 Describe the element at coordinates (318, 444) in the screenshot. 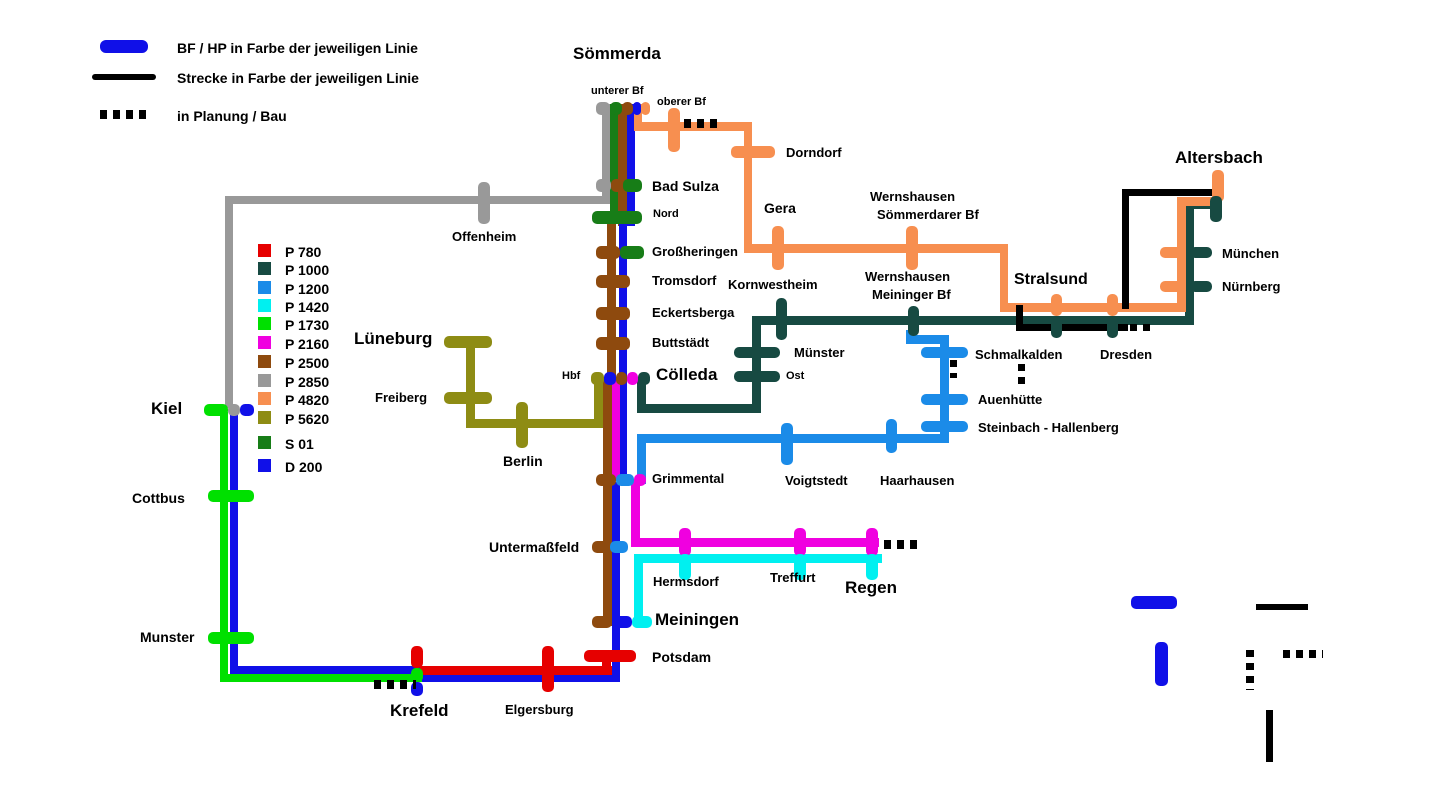

I see `line-legend-item: S 01` at that location.